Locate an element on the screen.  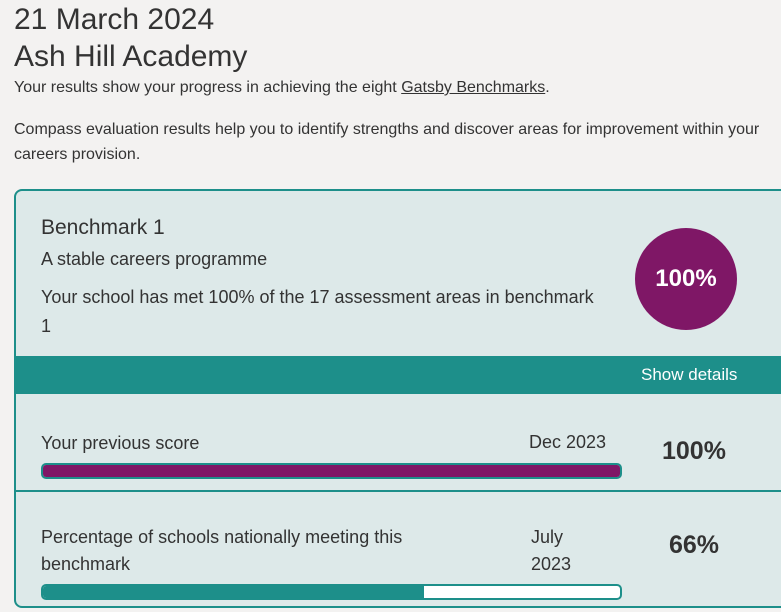
previous-score-bar is located at coordinates (331, 471).